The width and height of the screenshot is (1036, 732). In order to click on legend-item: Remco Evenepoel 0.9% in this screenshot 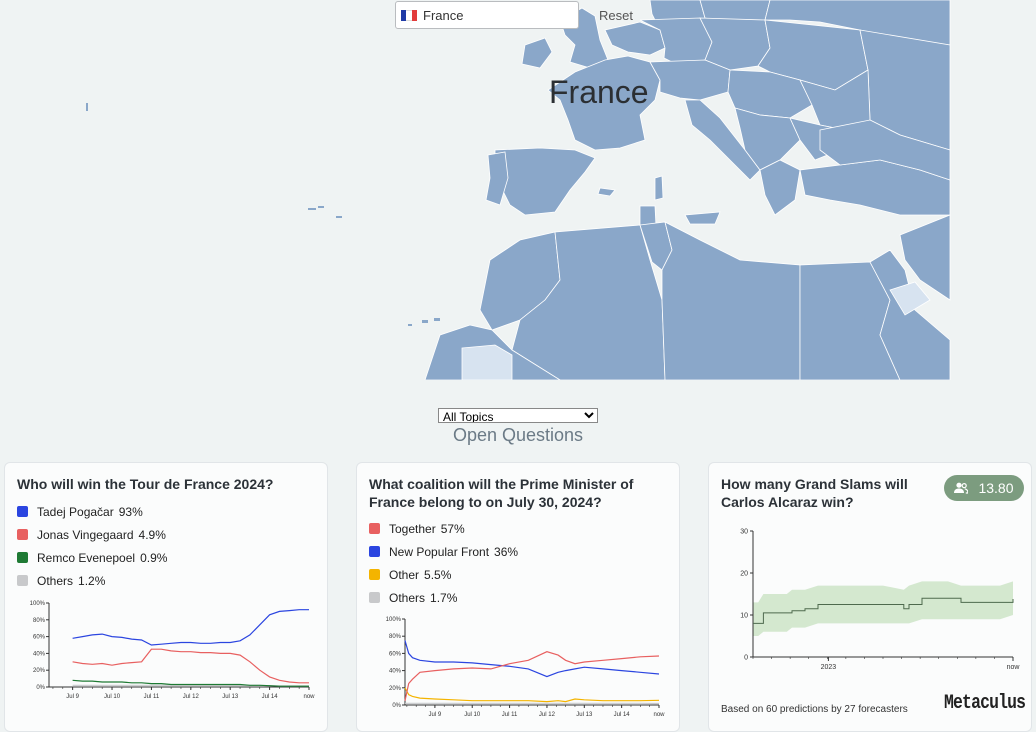, I will do `click(92, 557)`.